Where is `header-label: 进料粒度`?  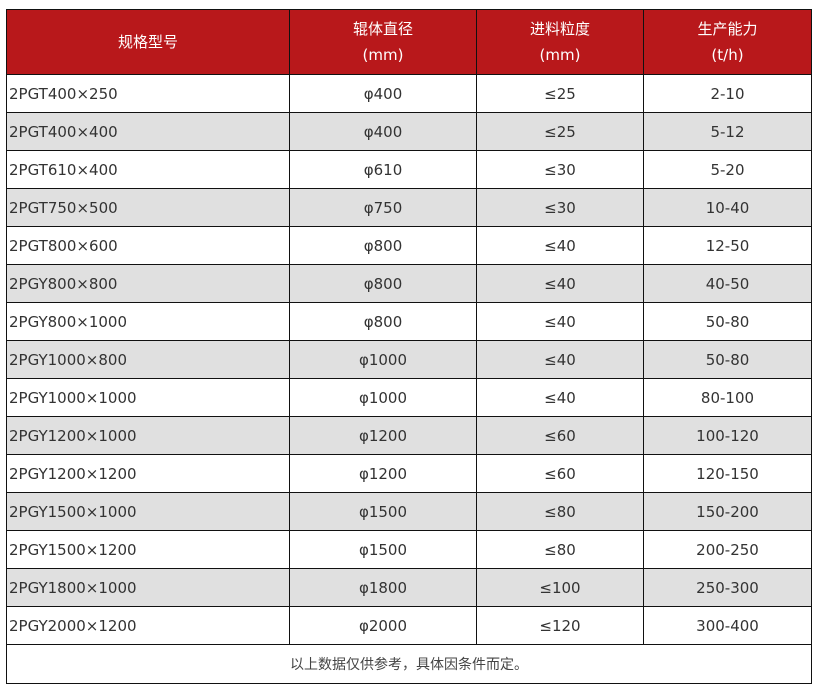
header-label: 进料粒度 is located at coordinates (559, 29).